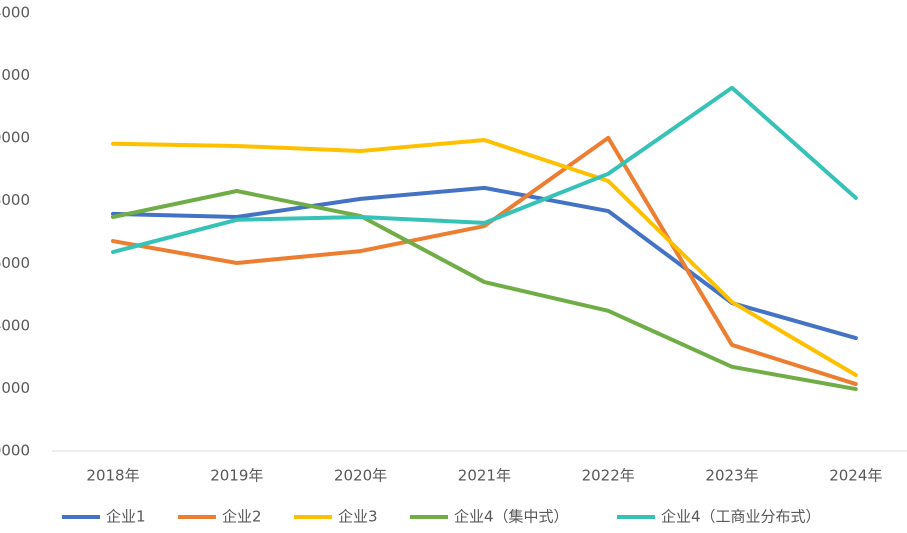 The height and width of the screenshot is (533, 907). I want to click on legend-label: 企业1, so click(126, 517).